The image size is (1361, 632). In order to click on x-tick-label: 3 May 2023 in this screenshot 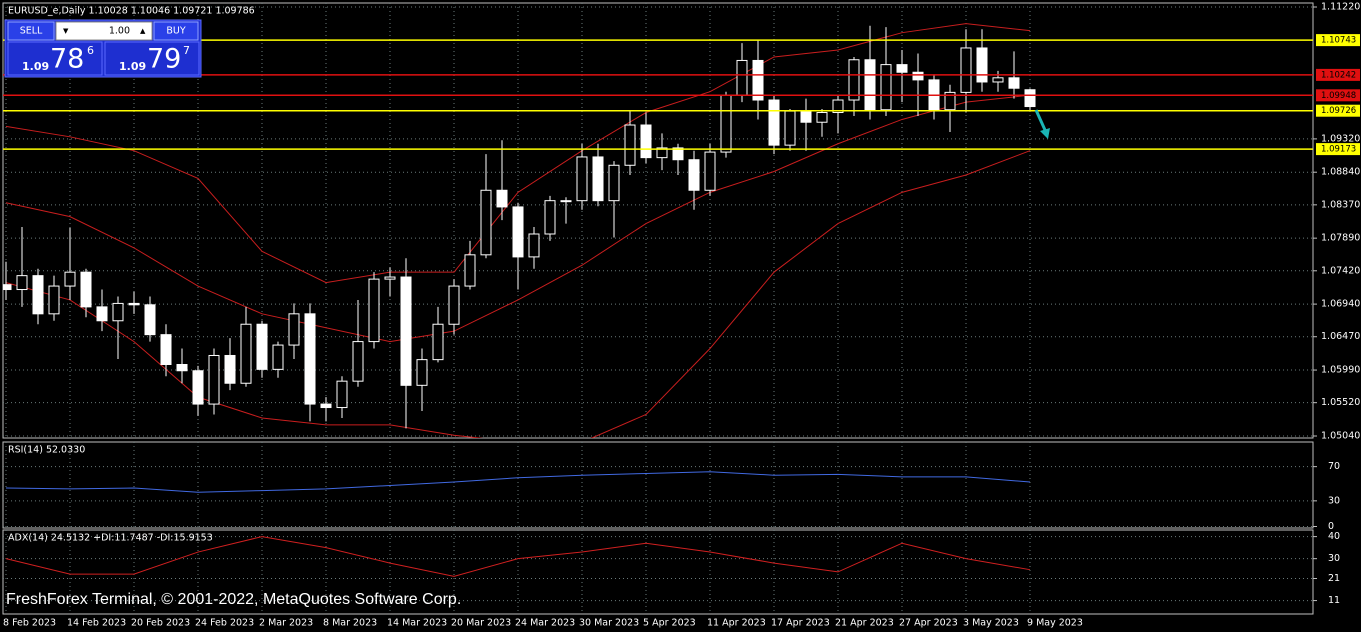, I will do `click(991, 623)`.